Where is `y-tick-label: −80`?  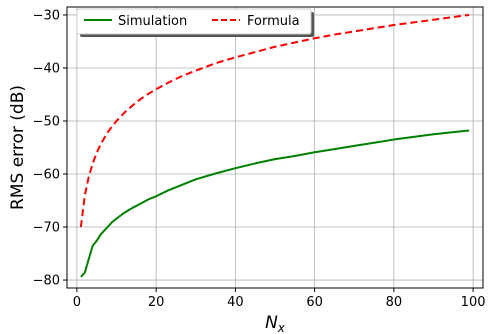
y-tick-label: −80 is located at coordinates (46, 281).